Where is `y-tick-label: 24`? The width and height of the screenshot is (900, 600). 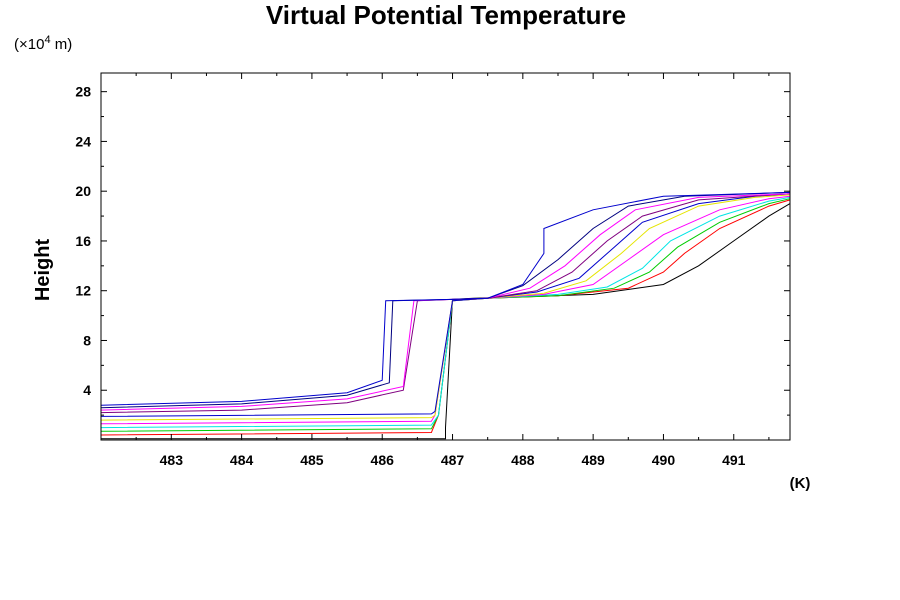
y-tick-label: 24 is located at coordinates (83, 141).